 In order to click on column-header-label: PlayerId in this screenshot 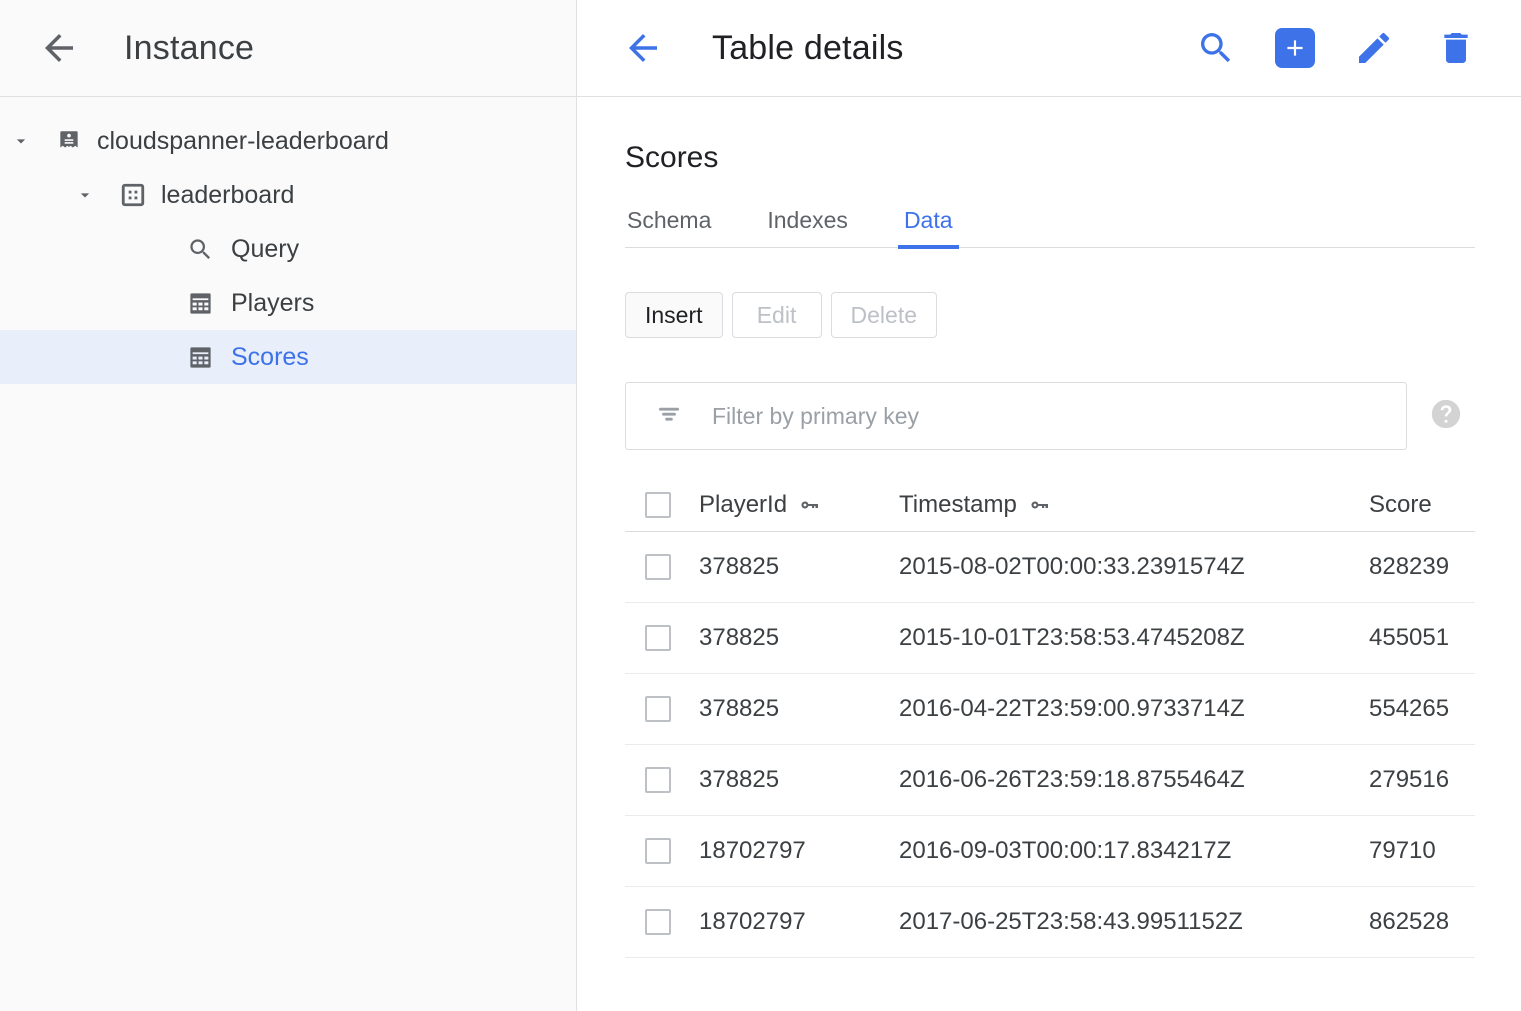, I will do `click(743, 504)`.